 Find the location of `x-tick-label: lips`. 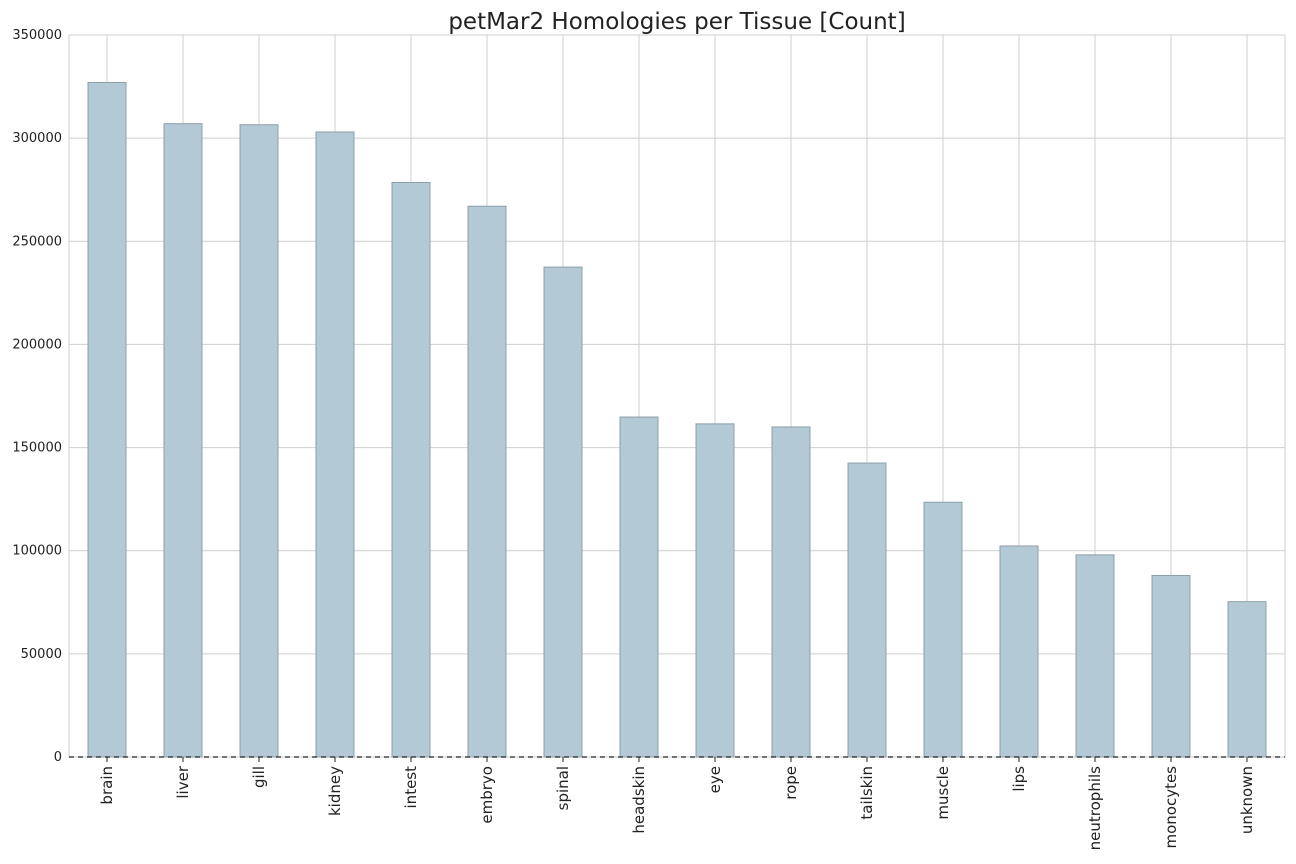

x-tick-label: lips is located at coordinates (1019, 779).